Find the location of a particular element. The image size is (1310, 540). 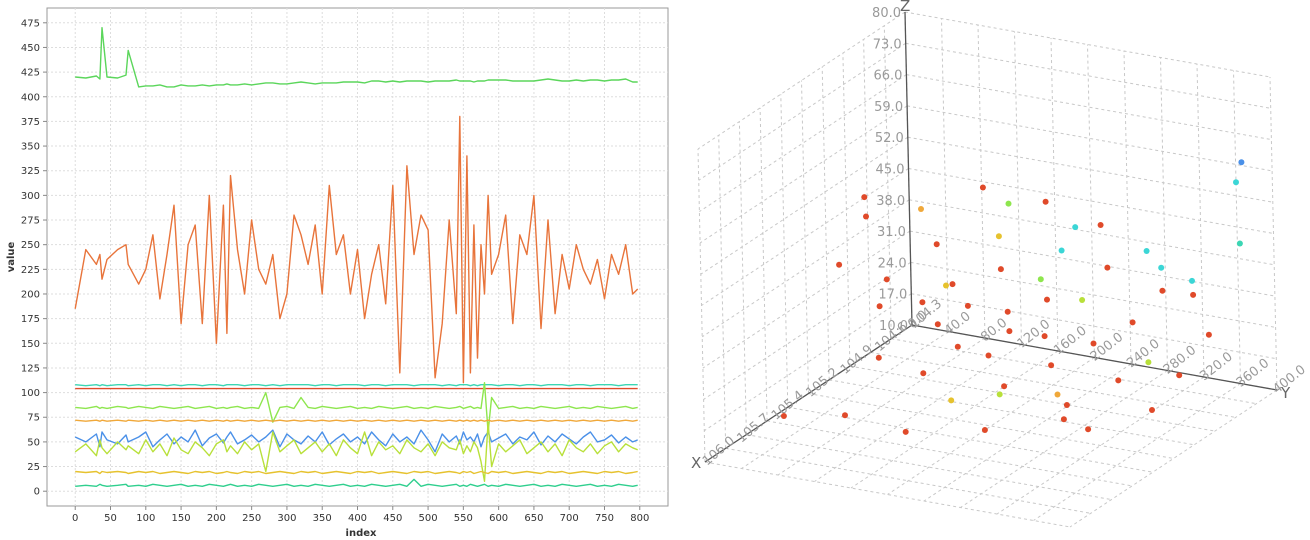

x-axis-line is located at coordinates (808, 393).